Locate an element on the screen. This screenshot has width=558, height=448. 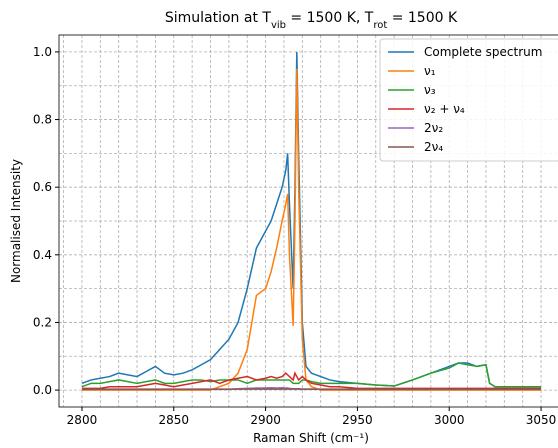
legend-label: 2ν₂ is located at coordinates (433, 128).